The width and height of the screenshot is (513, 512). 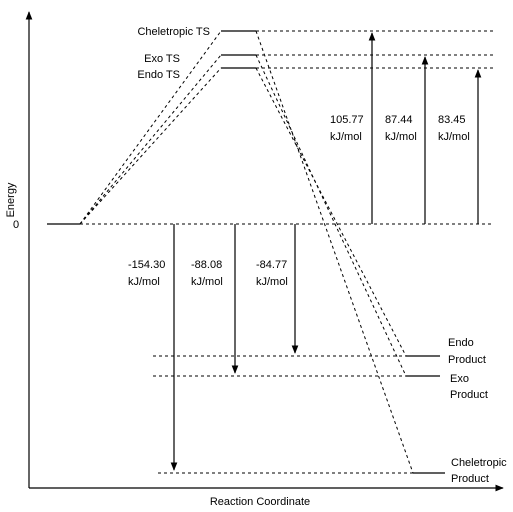 I want to click on endo-product-label: Endo, so click(x=461, y=343).